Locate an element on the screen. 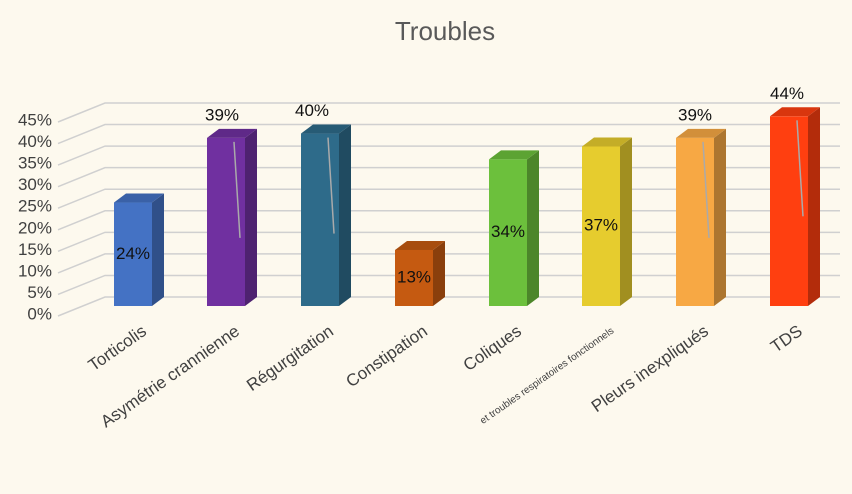  y-tick-label: 15% is located at coordinates (35, 249).